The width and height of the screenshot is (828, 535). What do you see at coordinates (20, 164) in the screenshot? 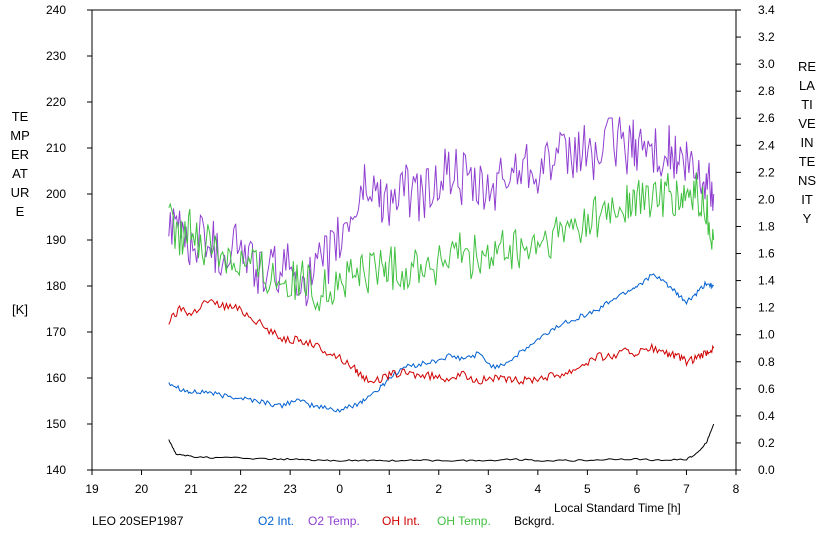
I see `y-axis-left-label: TEMPERATURE` at bounding box center [20, 164].